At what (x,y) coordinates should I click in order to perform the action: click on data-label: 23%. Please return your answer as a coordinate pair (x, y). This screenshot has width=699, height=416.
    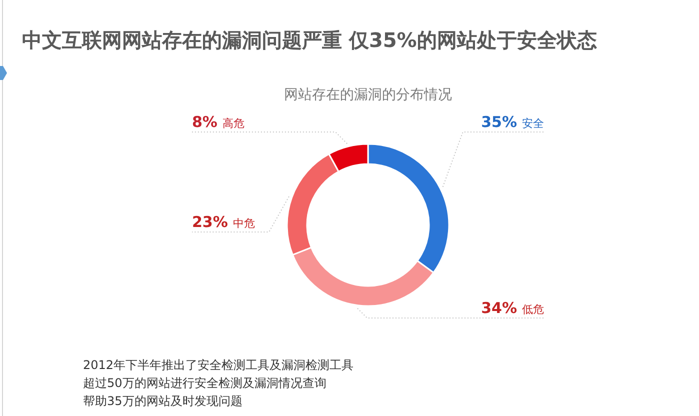
    Looking at the image, I should click on (210, 222).